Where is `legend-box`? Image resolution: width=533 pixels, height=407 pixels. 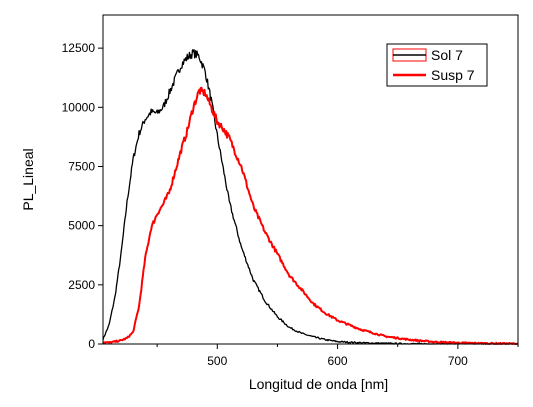
legend-box is located at coordinates (437, 65).